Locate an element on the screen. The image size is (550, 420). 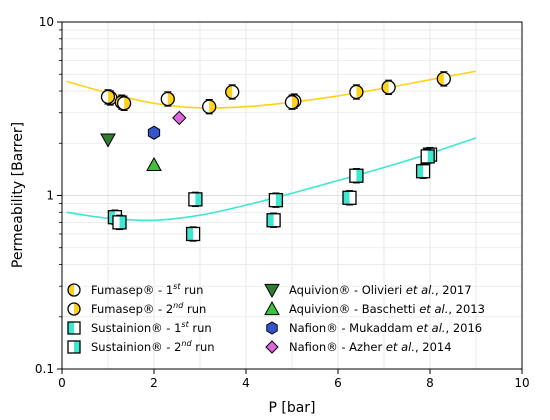
legend-item: Sustainion® - 2nd run is located at coordinates (141, 346).